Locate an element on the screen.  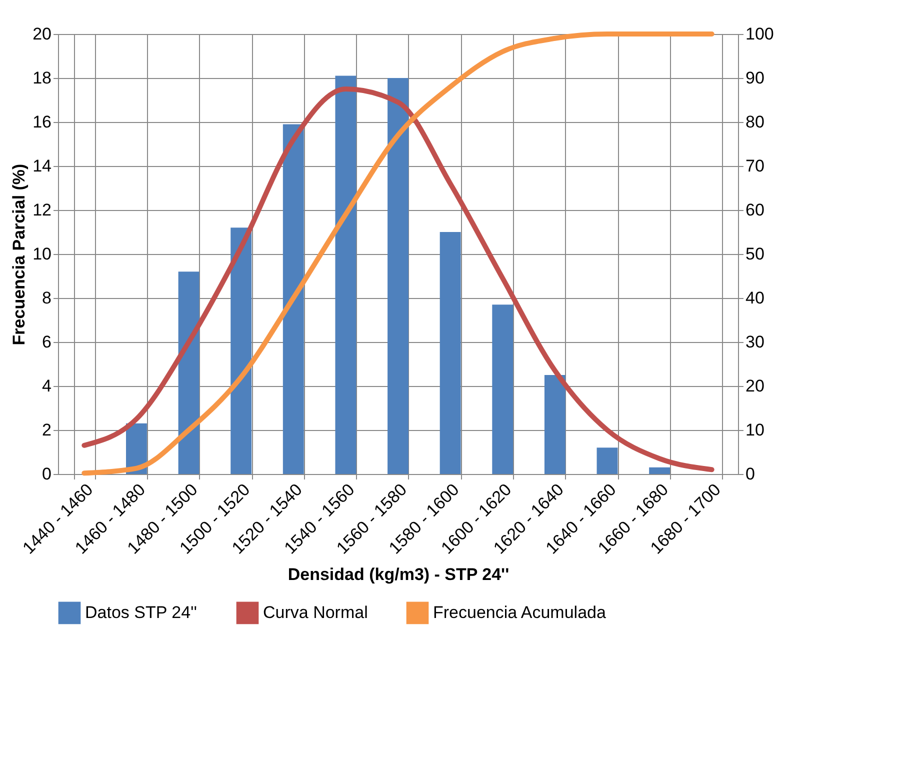
y-axis-title: Frecuencia Parcial (%) is located at coordinates (19, 255).